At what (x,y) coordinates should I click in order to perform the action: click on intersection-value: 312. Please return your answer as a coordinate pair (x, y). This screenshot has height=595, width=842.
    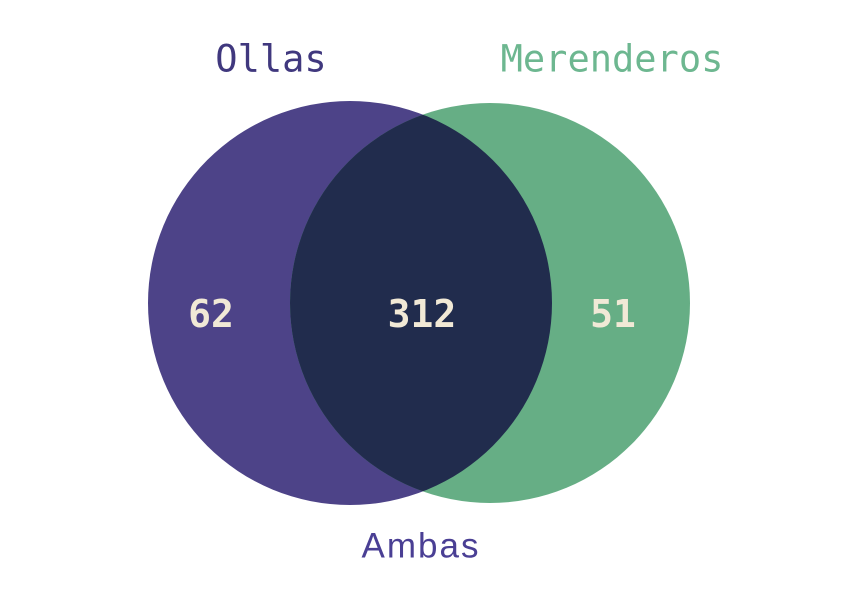
    Looking at the image, I should click on (422, 314).